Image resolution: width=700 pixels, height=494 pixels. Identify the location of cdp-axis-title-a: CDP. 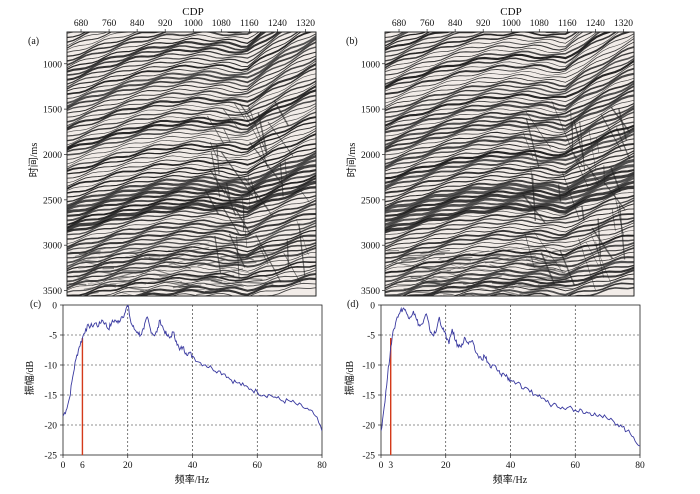
(192, 12).